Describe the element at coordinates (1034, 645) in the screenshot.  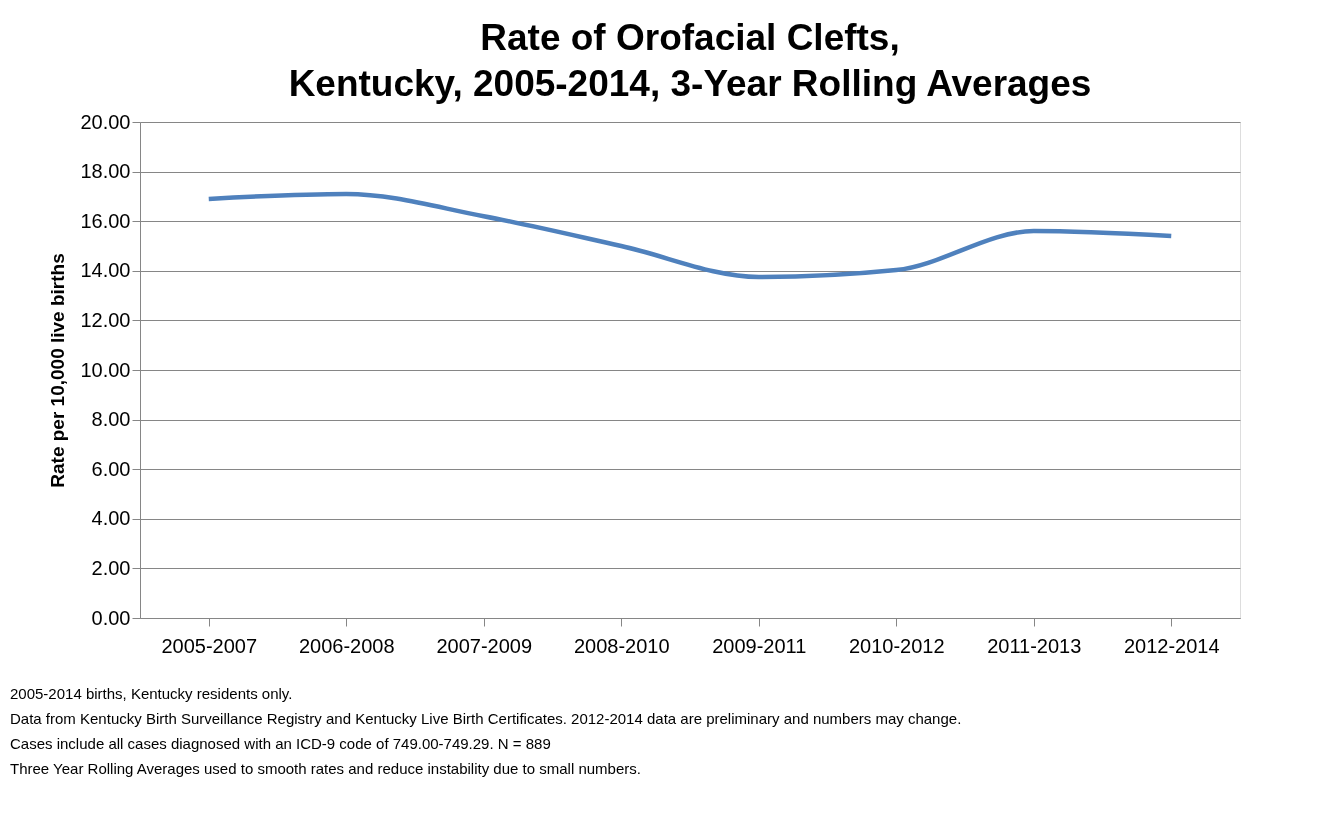
I see `x-tick-label: 2011-2013` at that location.